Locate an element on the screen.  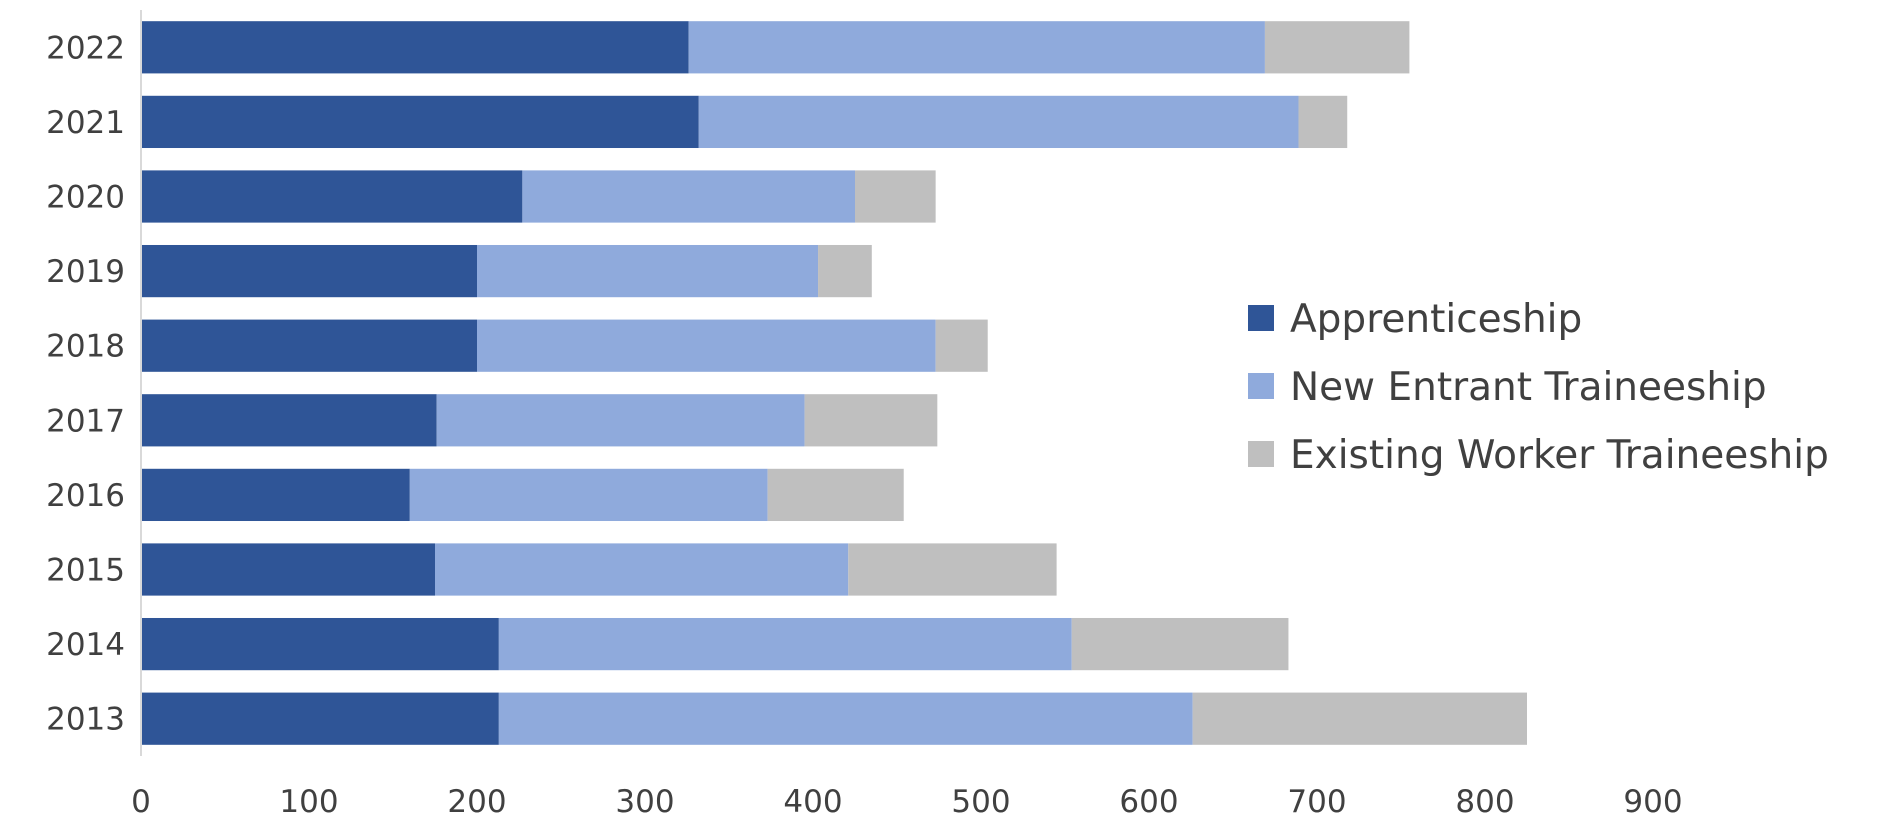
legend-label: Existing Worker Traineeship is located at coordinates (1559, 455).